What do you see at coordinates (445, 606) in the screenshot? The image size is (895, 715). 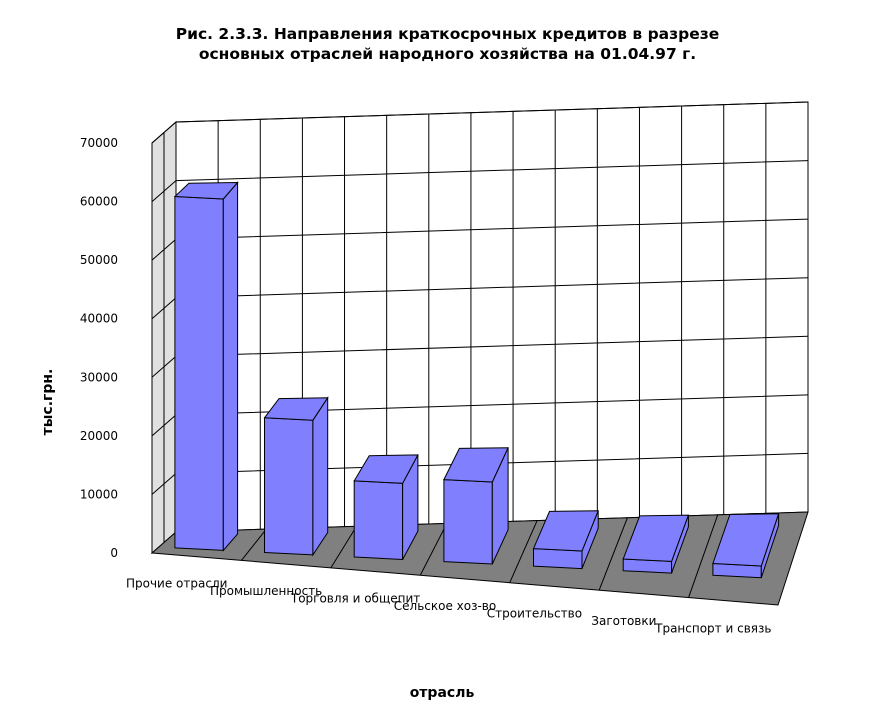 I see `x-category-label: Сельское хоз-во` at bounding box center [445, 606].